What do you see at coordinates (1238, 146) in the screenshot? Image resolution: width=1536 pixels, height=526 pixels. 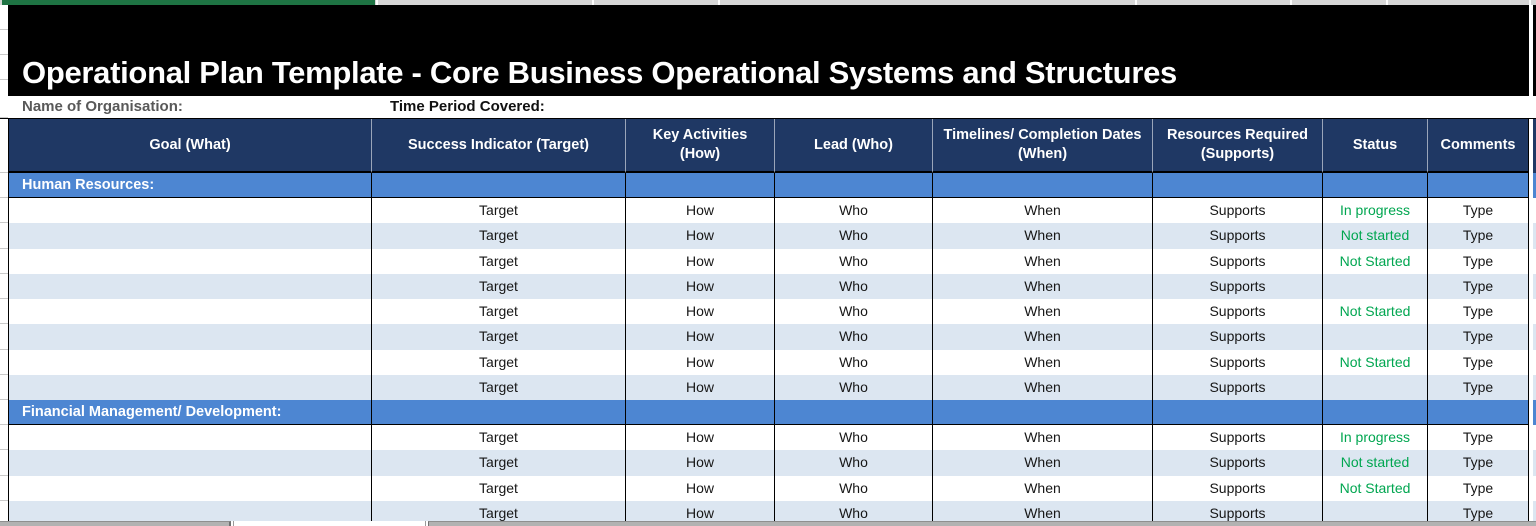 I see `column-header-resources: Resources Required (Supports)` at bounding box center [1238, 146].